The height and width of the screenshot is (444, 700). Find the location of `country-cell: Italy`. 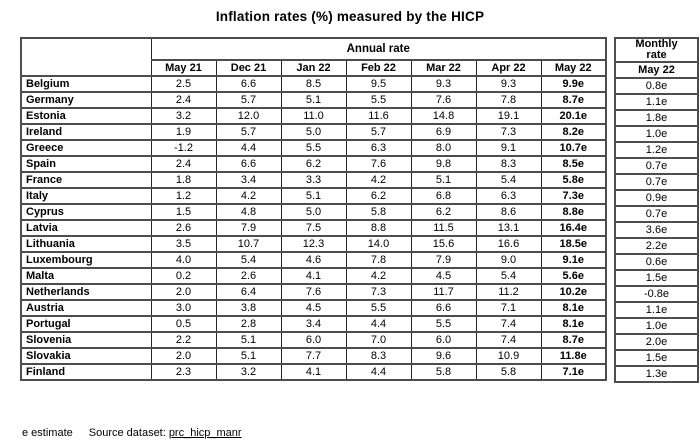

country-cell: Italy is located at coordinates (86, 196).